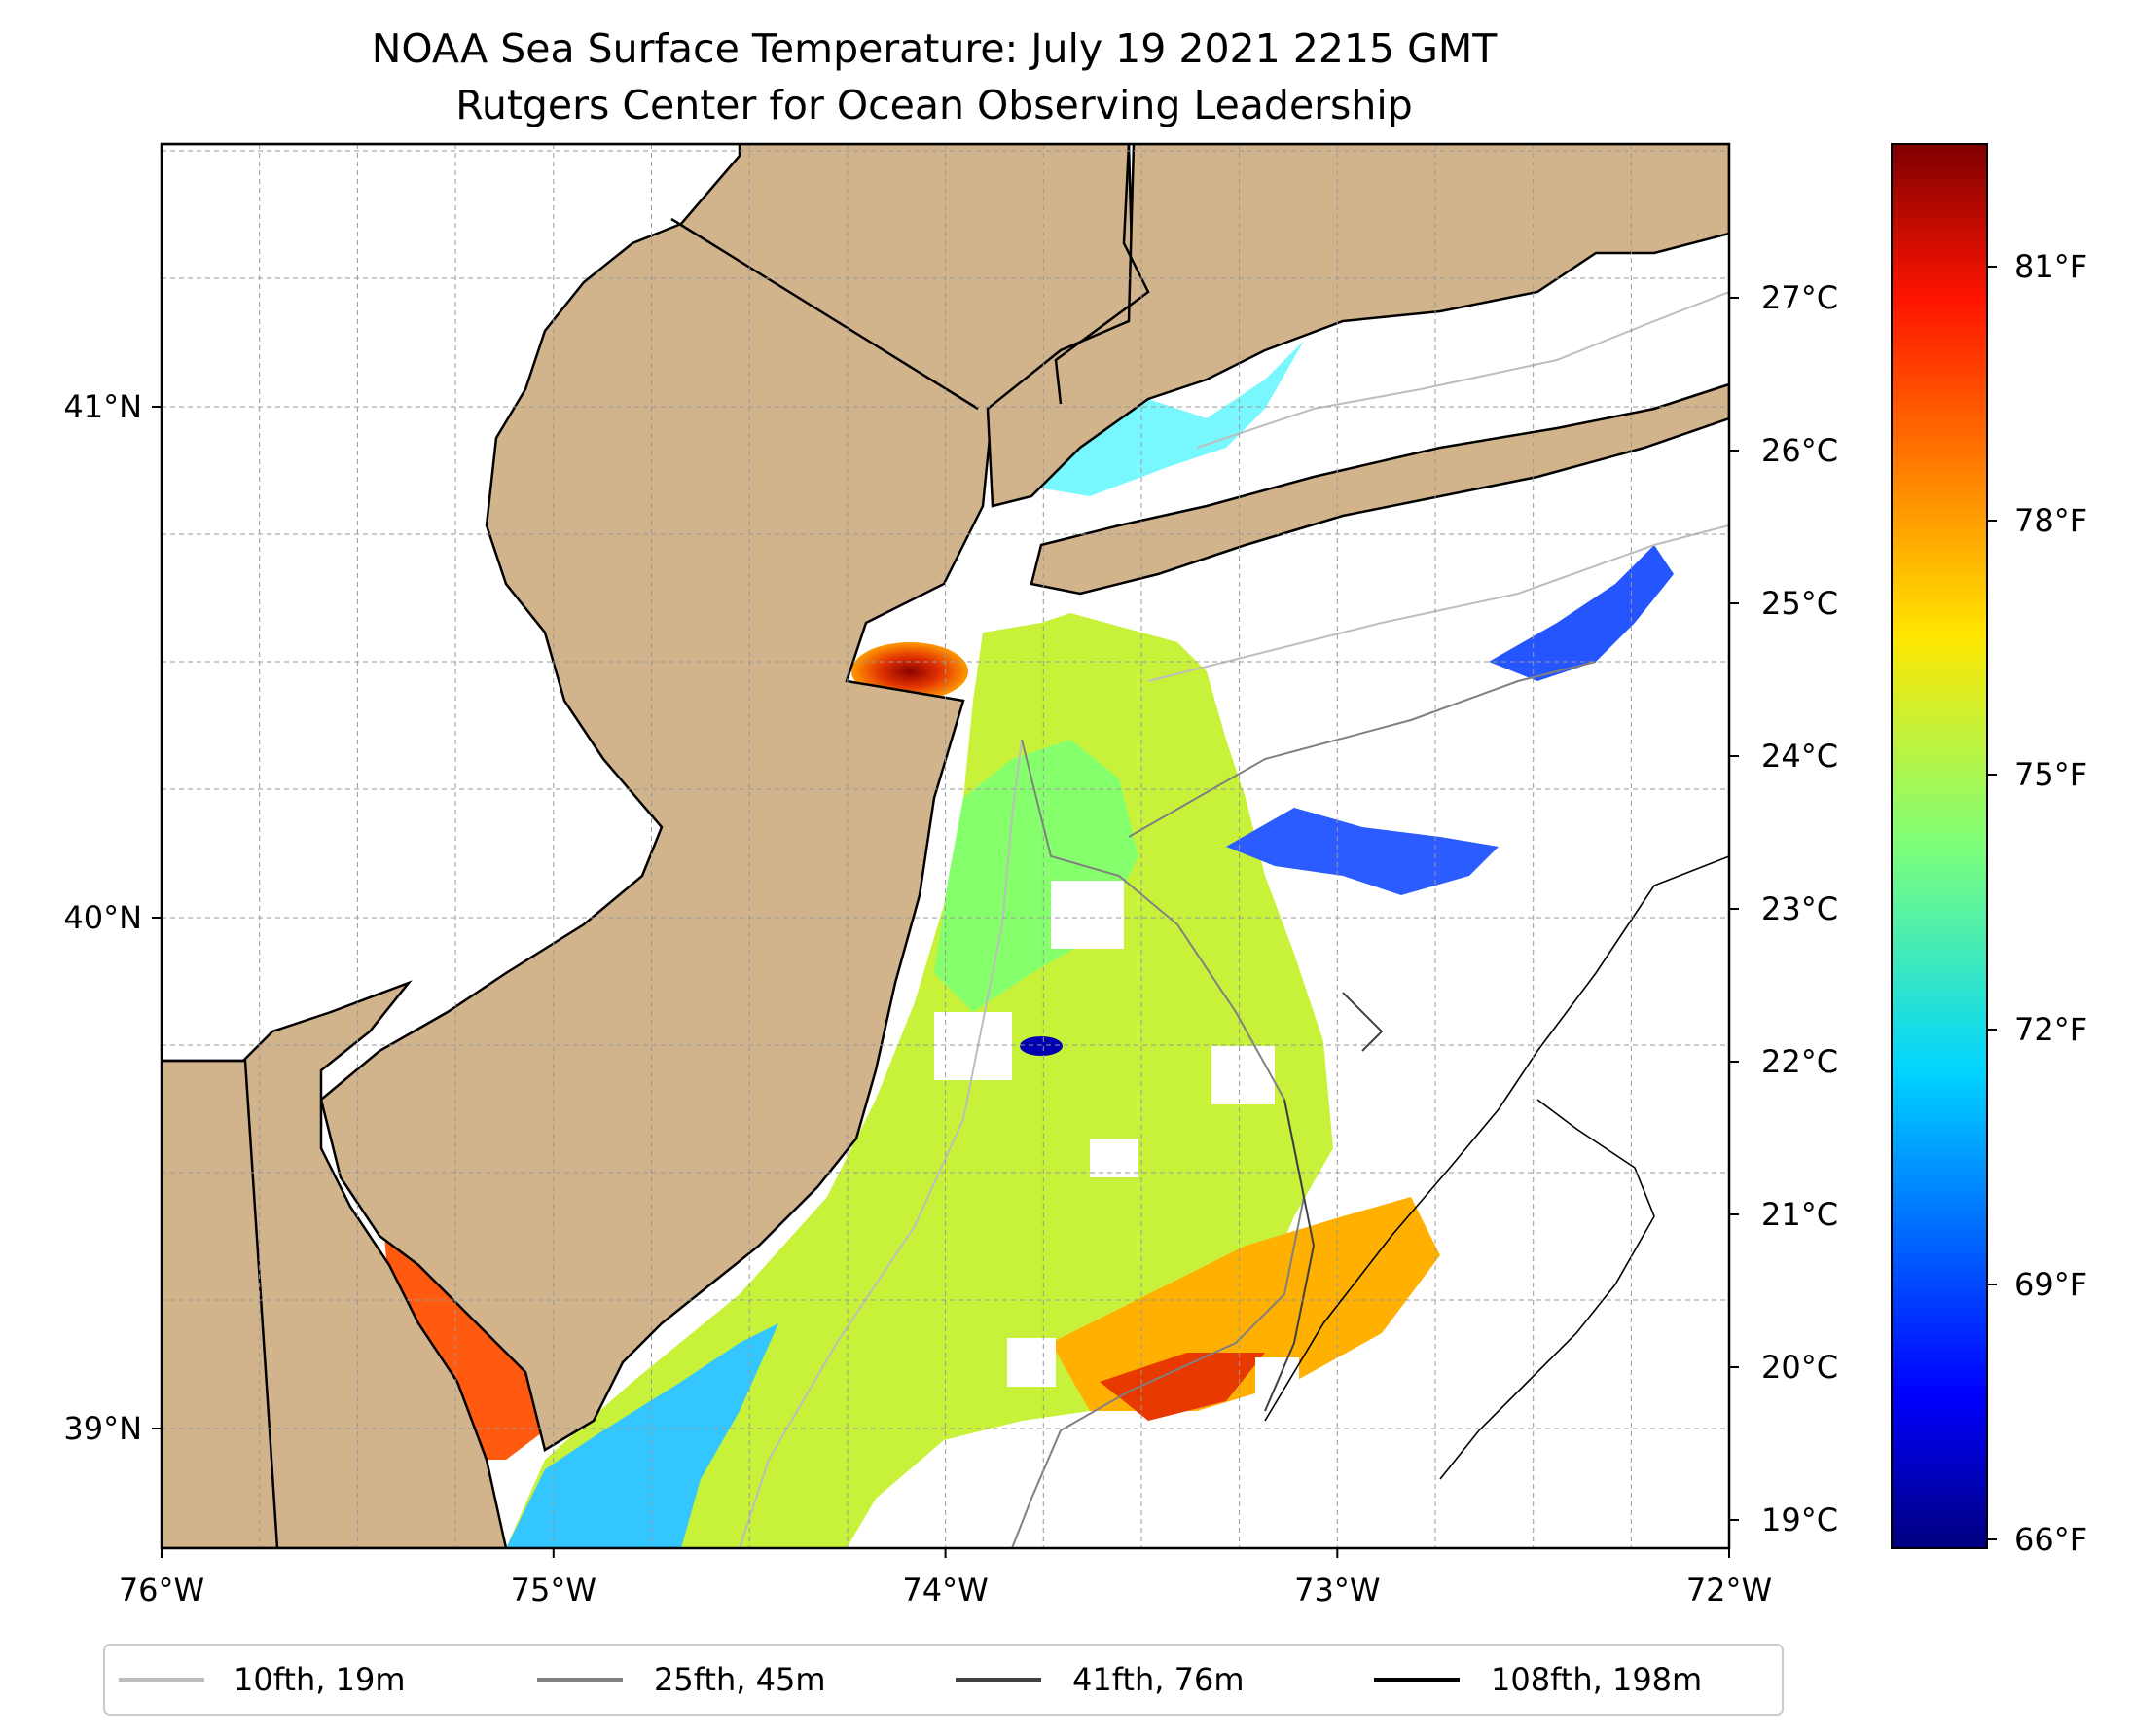  I want to click on legend-label-108fth: 108fth, 198m, so click(1597, 1680).